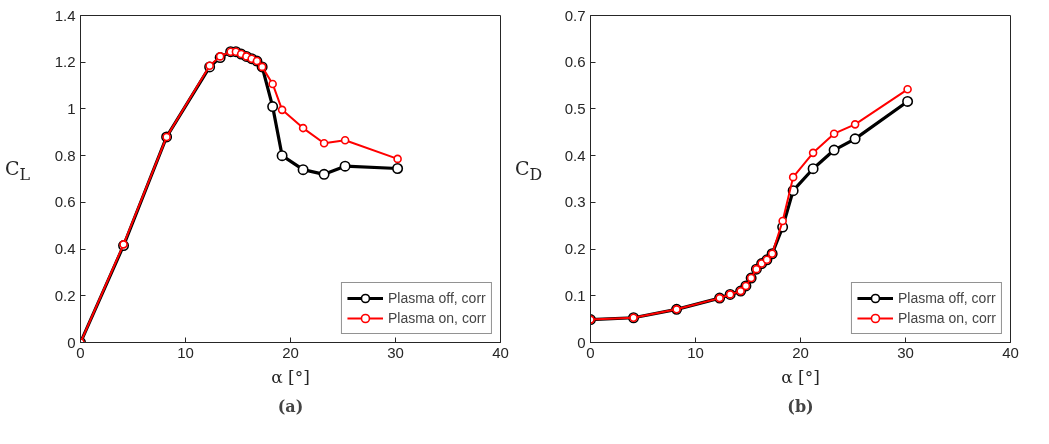 This screenshot has width=1049, height=444. Describe the element at coordinates (575, 295) in the screenshot. I see `y-tick-label: 0.1` at that location.